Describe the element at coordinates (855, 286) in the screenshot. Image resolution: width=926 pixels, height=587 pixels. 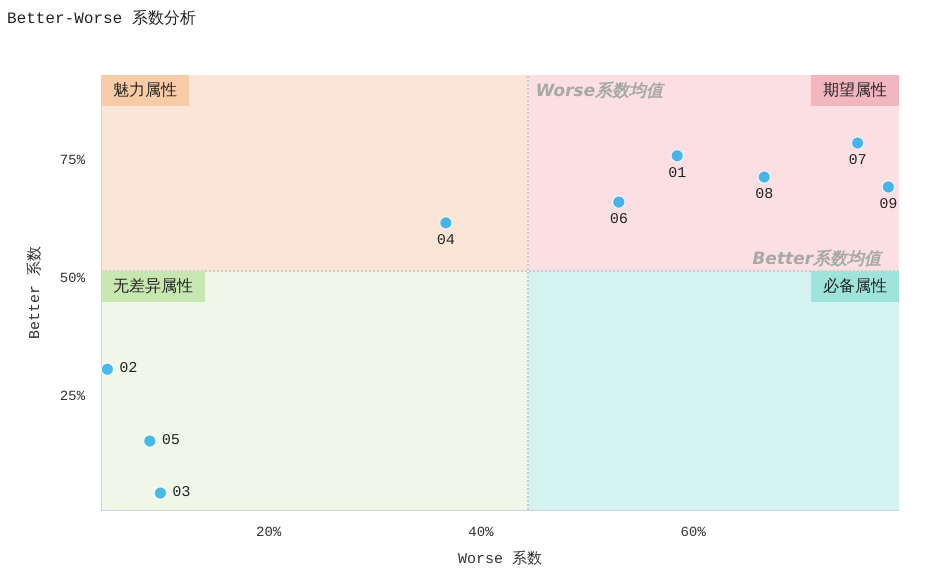
I see `annotation: 必备属性` at that location.